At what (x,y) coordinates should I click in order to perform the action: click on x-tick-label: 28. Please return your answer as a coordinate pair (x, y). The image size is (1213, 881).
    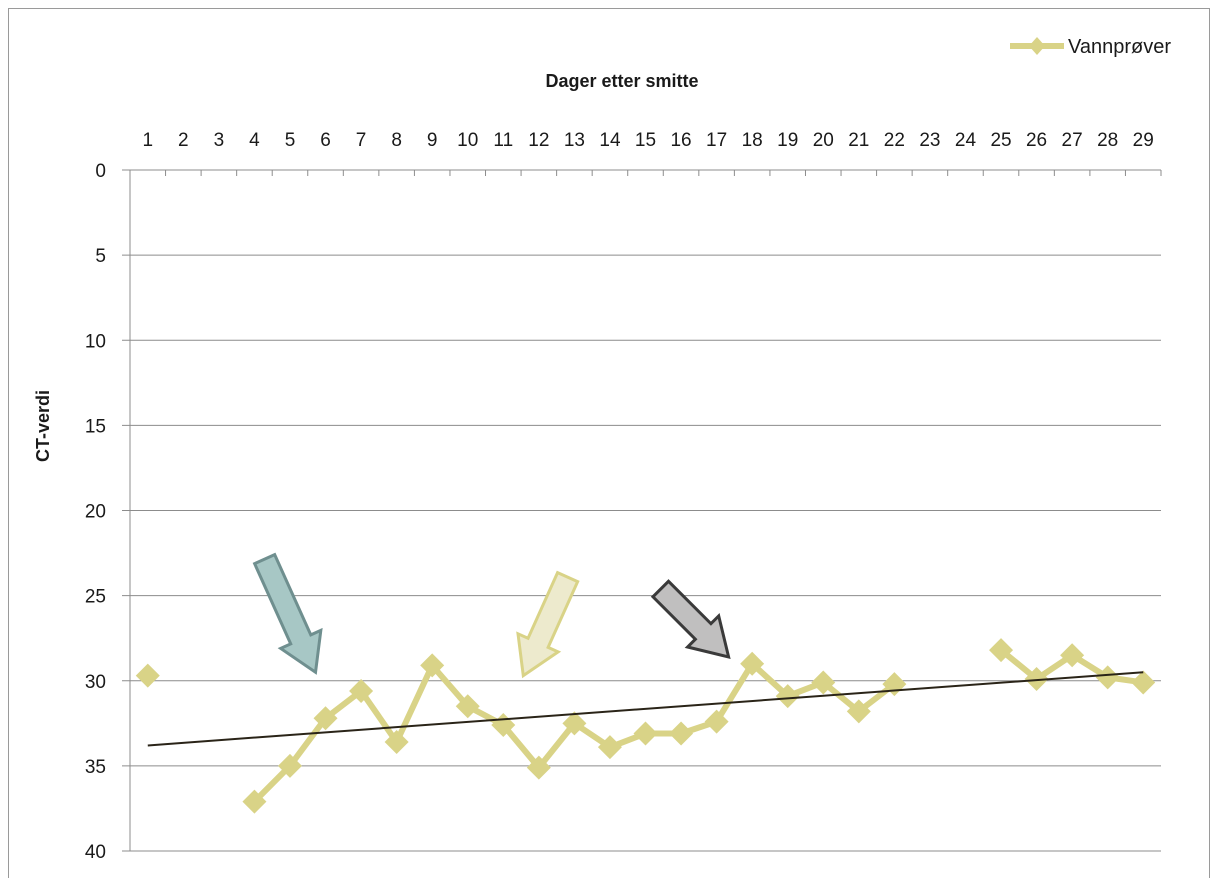
    Looking at the image, I should click on (1107, 140).